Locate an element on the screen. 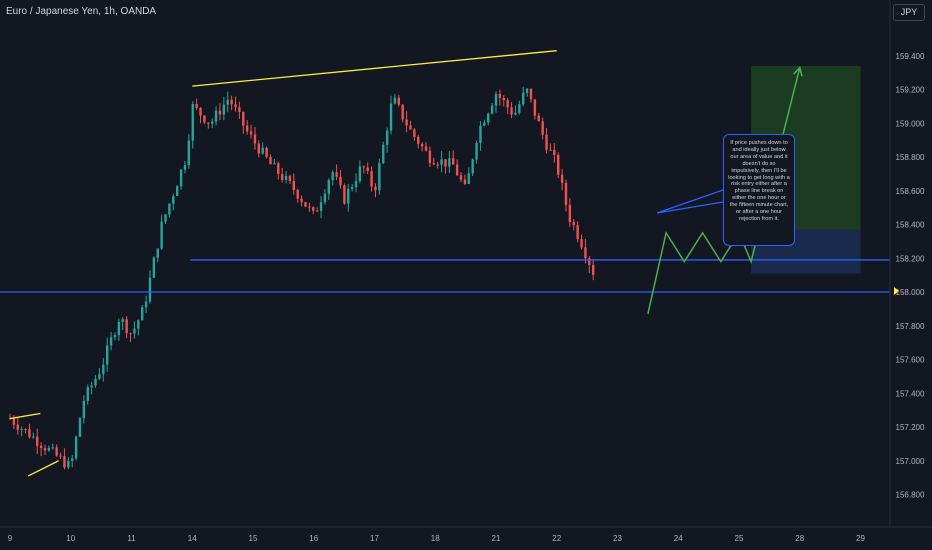 Image resolution: width=932 pixels, height=550 pixels. y-tick-label: 156.800 is located at coordinates (910, 495).